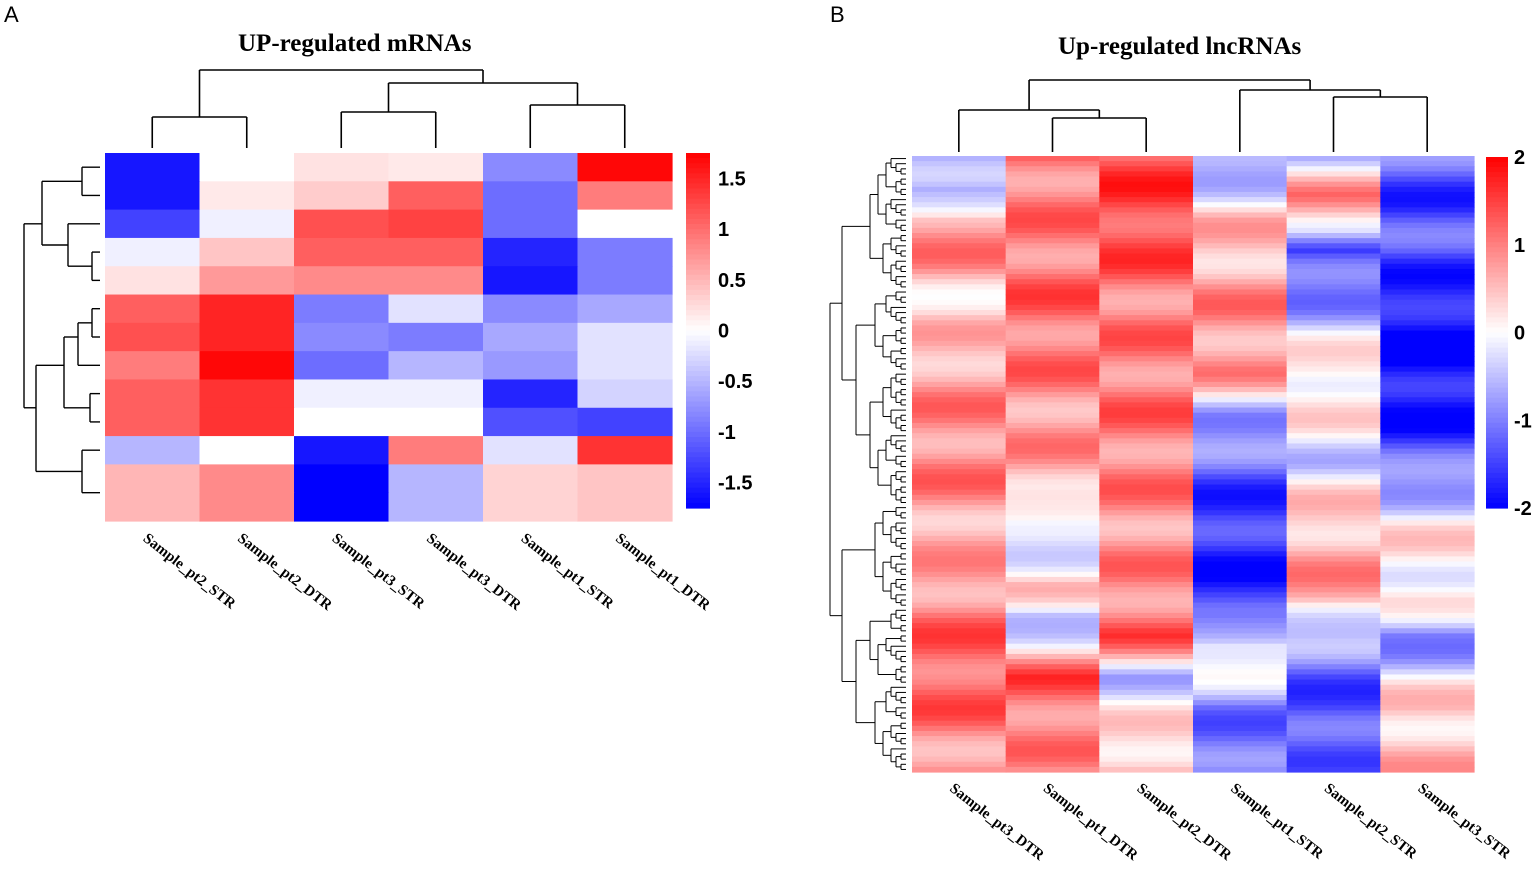 The width and height of the screenshot is (1536, 884). Describe the element at coordinates (1370, 822) in the screenshot. I see `heatmap-b-column-label: Sample_pt2_STR` at that location.